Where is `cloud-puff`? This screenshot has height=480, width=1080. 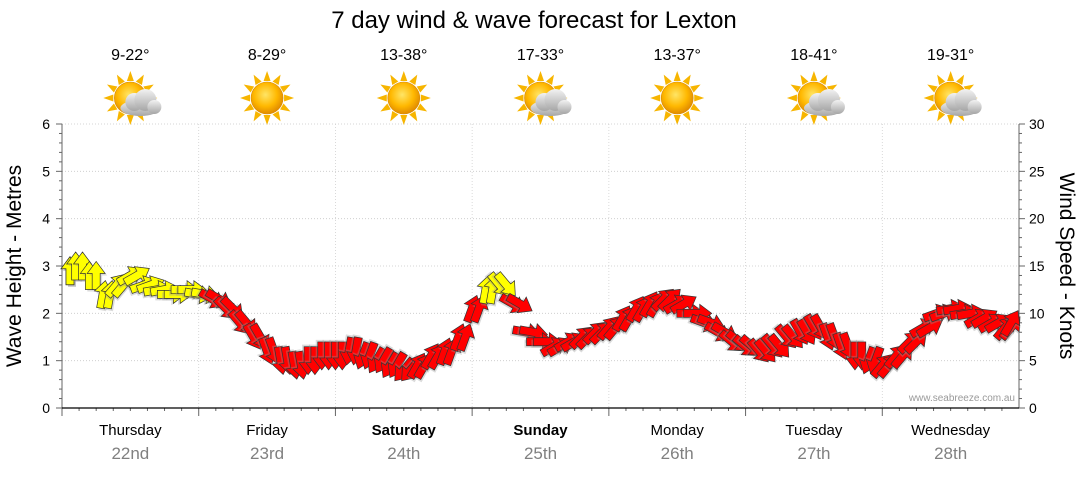
cloud-puff is located at coordinates (564, 107).